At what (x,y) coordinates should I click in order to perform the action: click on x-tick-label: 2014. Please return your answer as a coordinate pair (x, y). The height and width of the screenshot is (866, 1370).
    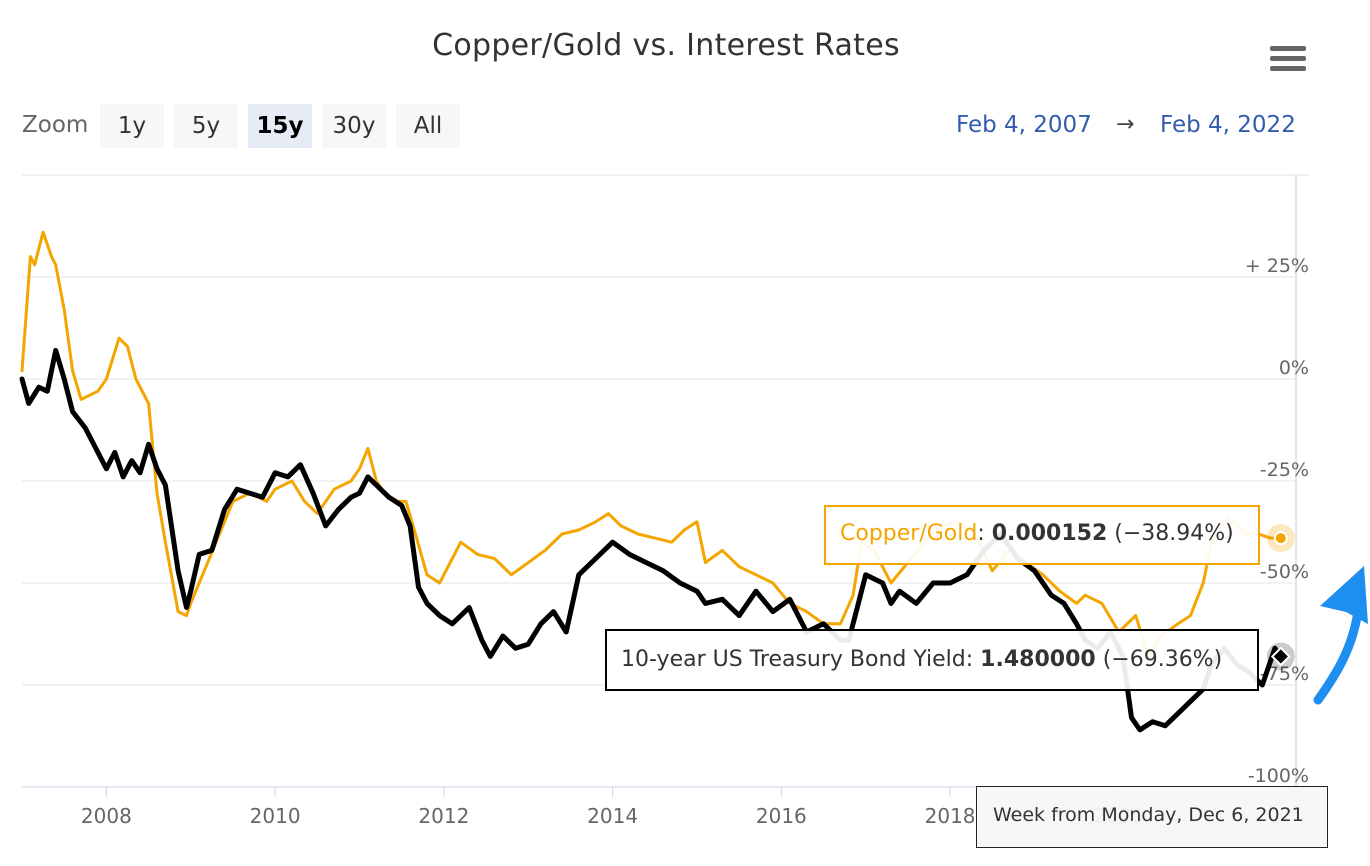
    Looking at the image, I should click on (612, 816).